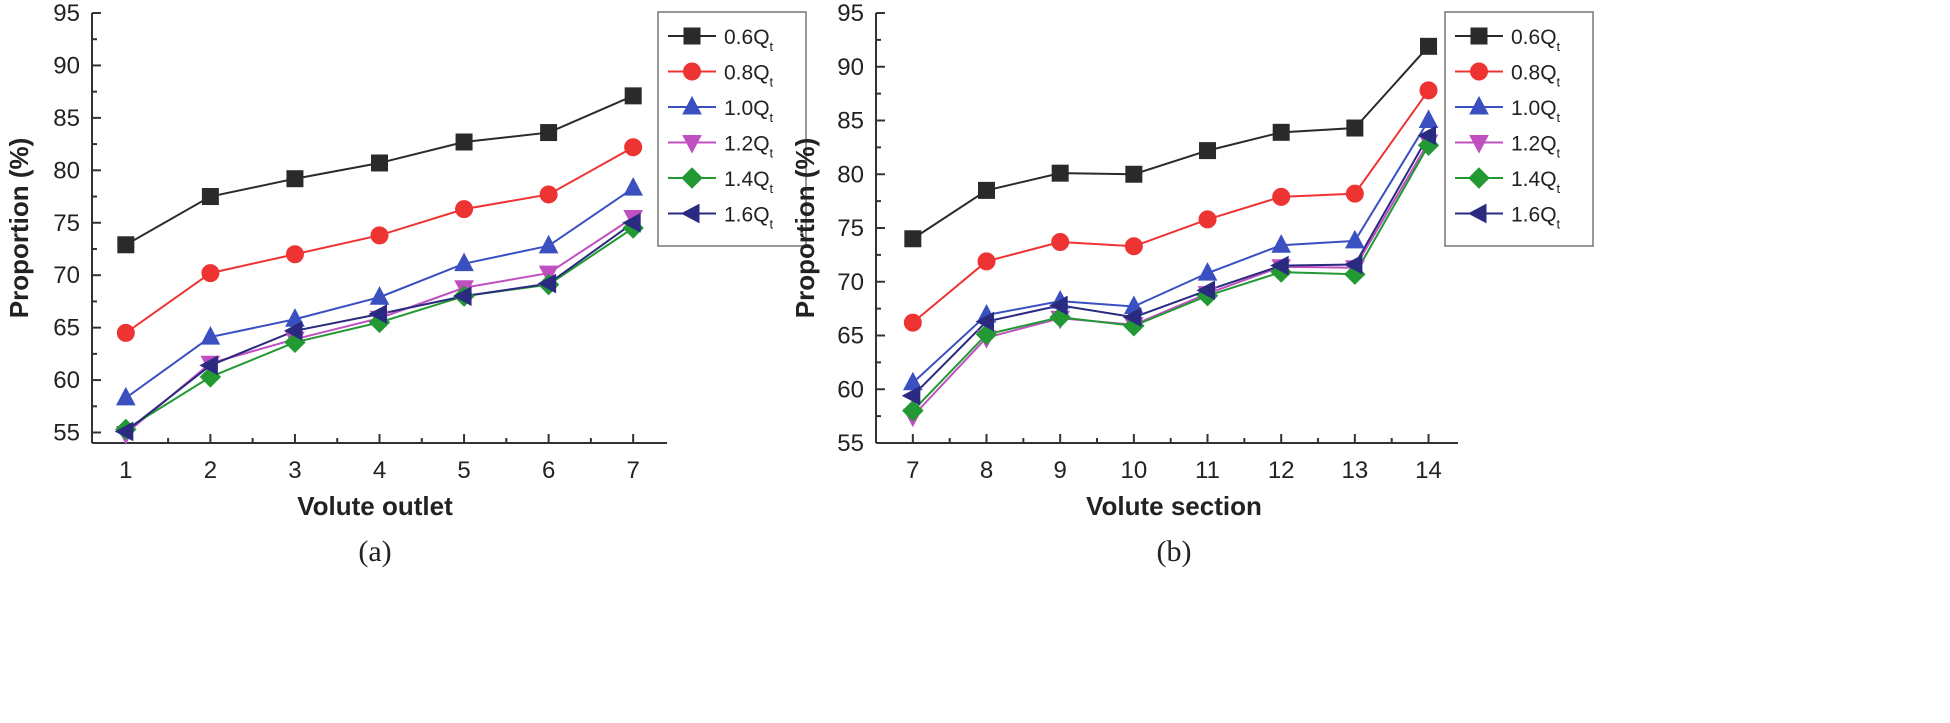 The height and width of the screenshot is (723, 1950). What do you see at coordinates (463, 470) in the screenshot?
I see `x-tick-label: 5` at bounding box center [463, 470].